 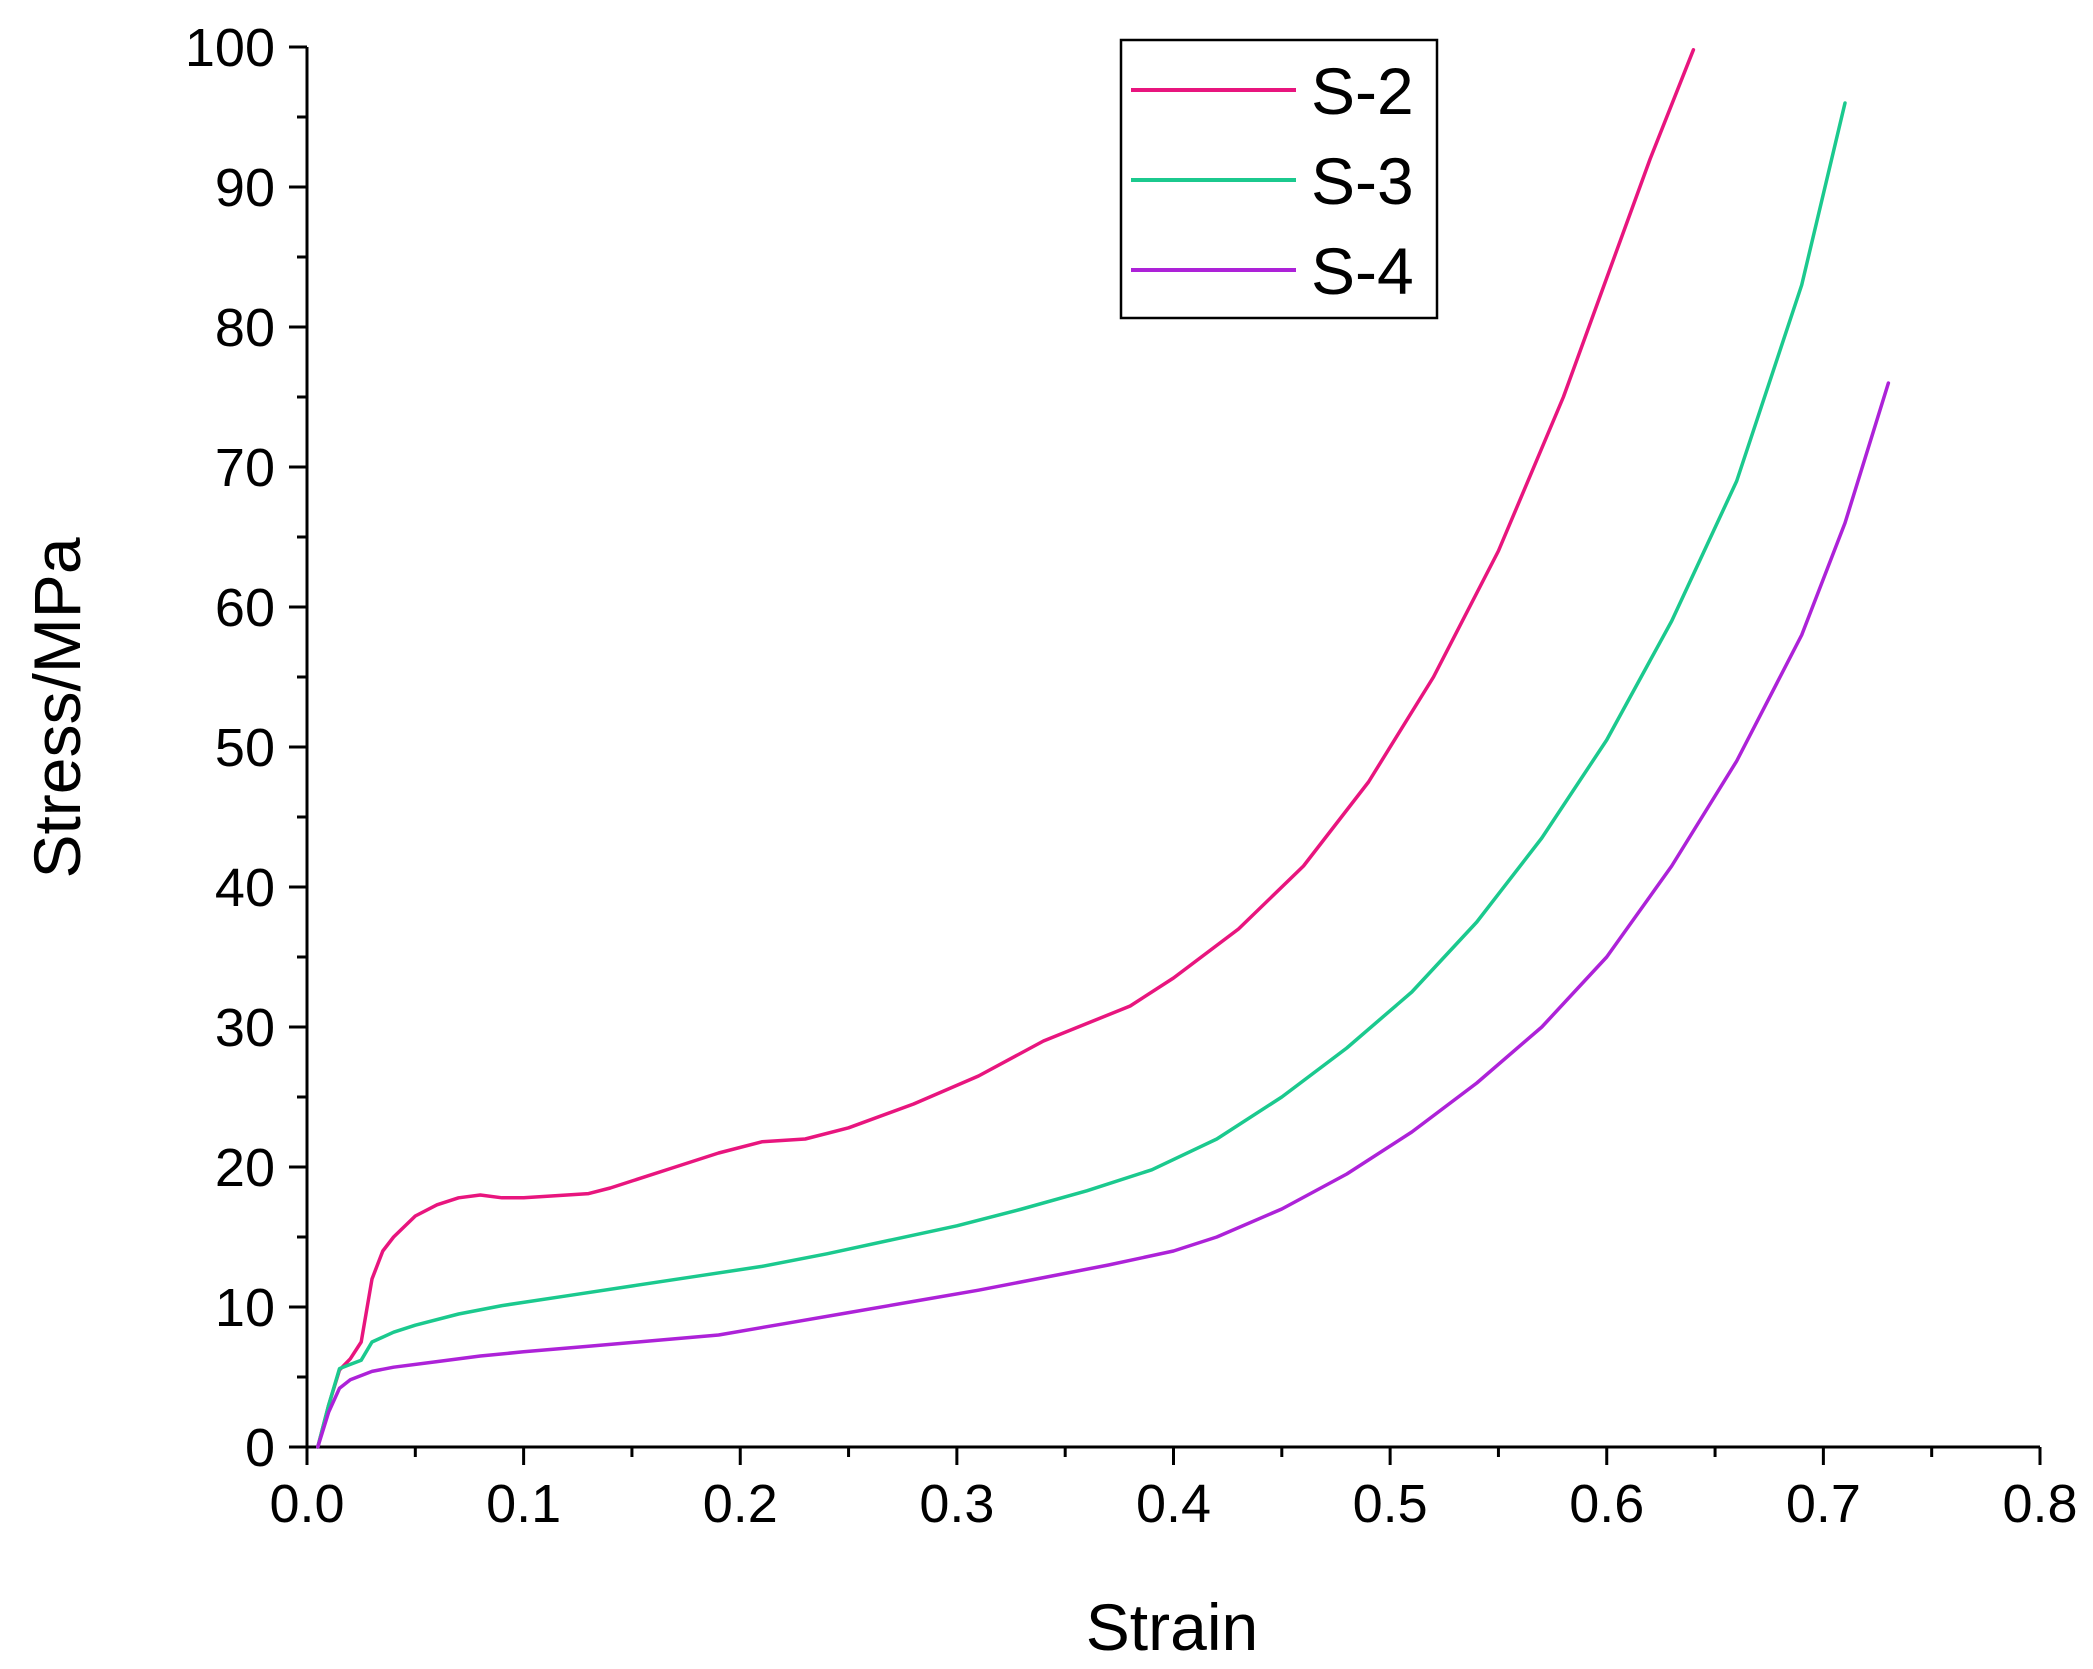 I want to click on x-axis: 0.0 0.1 0.2 0.3 0.4 0.5 0.6 0.7 0.8, so click(x=1173, y=1489).